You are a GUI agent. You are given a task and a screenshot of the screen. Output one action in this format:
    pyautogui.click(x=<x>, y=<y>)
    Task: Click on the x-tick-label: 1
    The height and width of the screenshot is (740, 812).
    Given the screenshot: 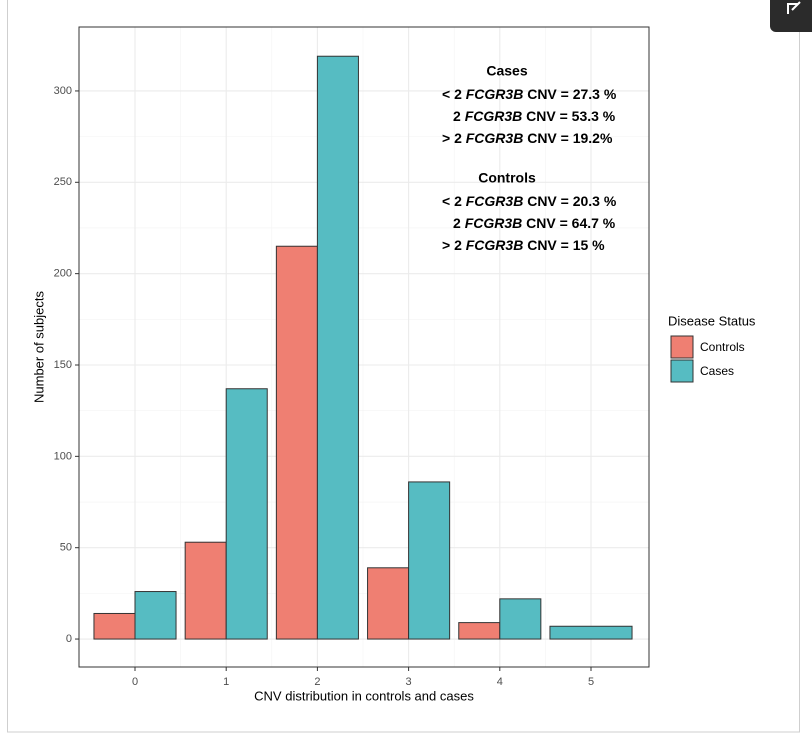 What is the action you would take?
    pyautogui.click(x=226, y=682)
    